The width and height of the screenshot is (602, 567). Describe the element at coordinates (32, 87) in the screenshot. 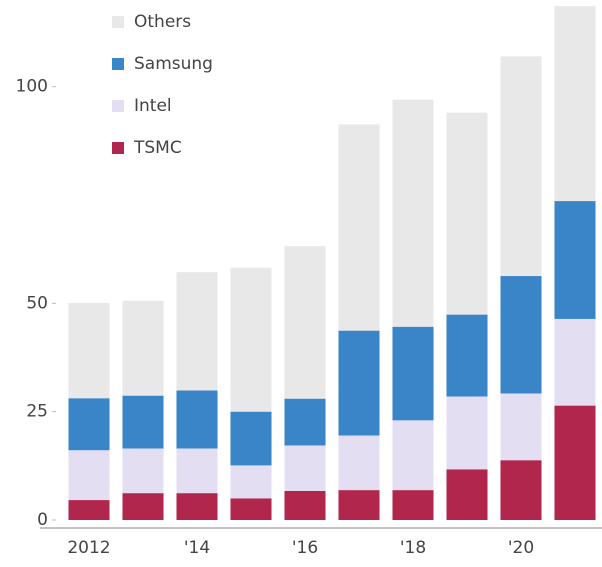

I see `y-tick-label: 100` at that location.